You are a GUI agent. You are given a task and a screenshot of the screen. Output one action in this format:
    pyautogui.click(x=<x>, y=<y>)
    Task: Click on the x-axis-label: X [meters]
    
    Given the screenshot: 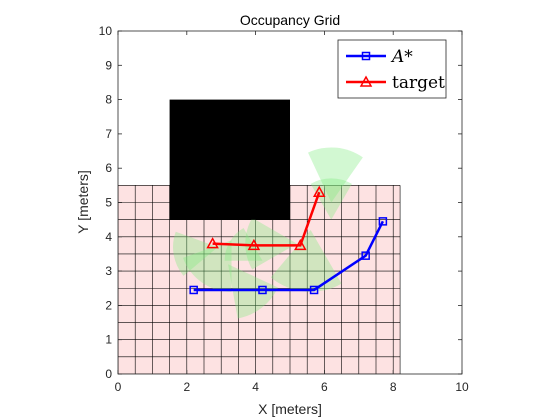 What is the action you would take?
    pyautogui.click(x=290, y=409)
    